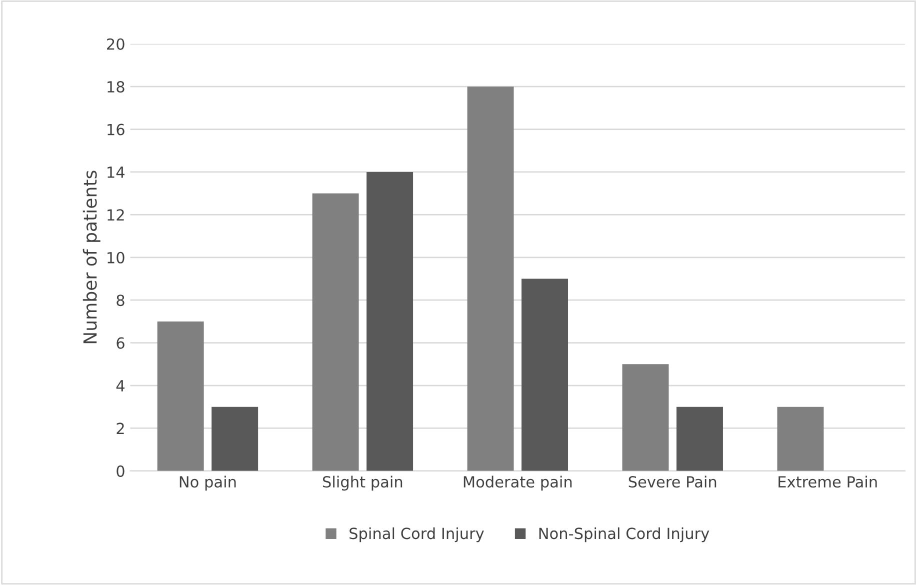 The height and width of the screenshot is (585, 917). I want to click on y-tick-label: 10, so click(116, 258).